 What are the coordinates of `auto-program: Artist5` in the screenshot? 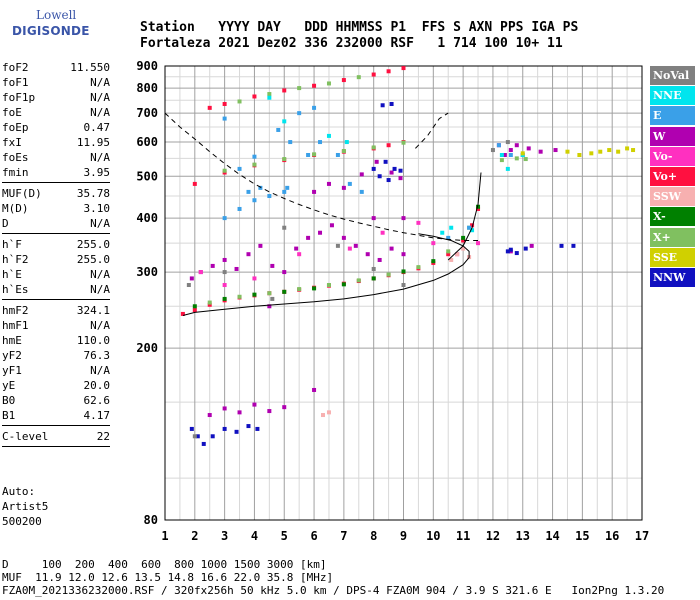 It's located at (25, 506).